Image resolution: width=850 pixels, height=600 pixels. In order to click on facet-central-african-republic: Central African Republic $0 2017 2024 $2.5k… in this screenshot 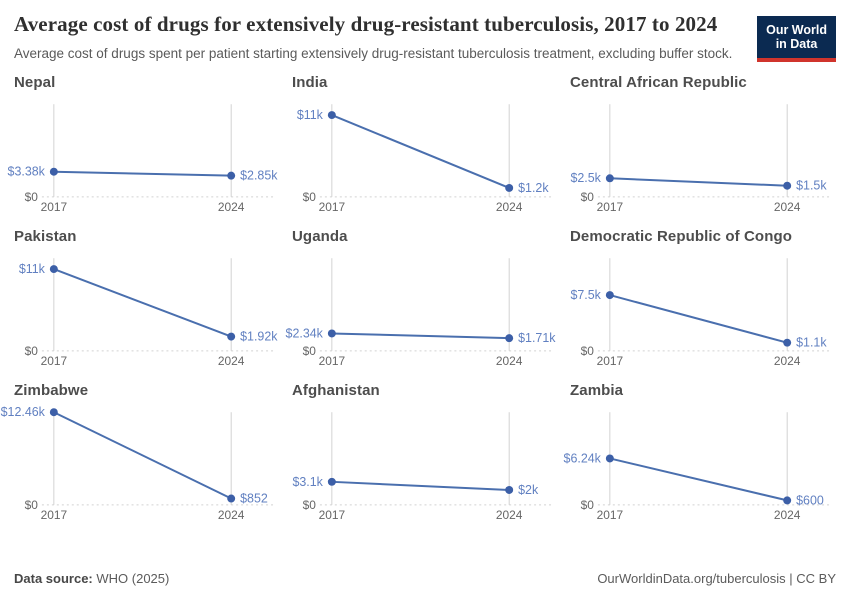, I will do `click(703, 147)`.